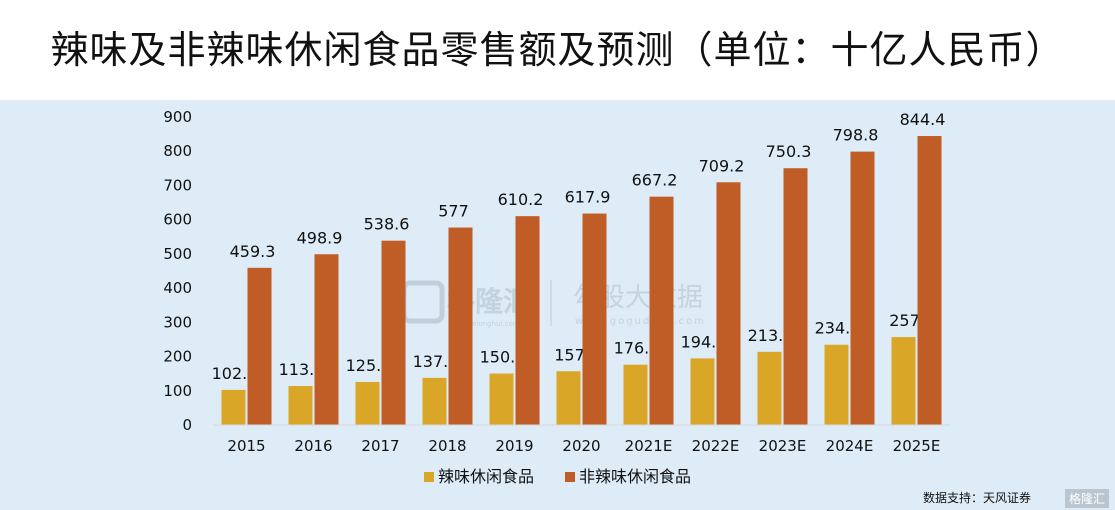 This screenshot has height=510, width=1115. I want to click on data-label: 459.3, so click(253, 251).